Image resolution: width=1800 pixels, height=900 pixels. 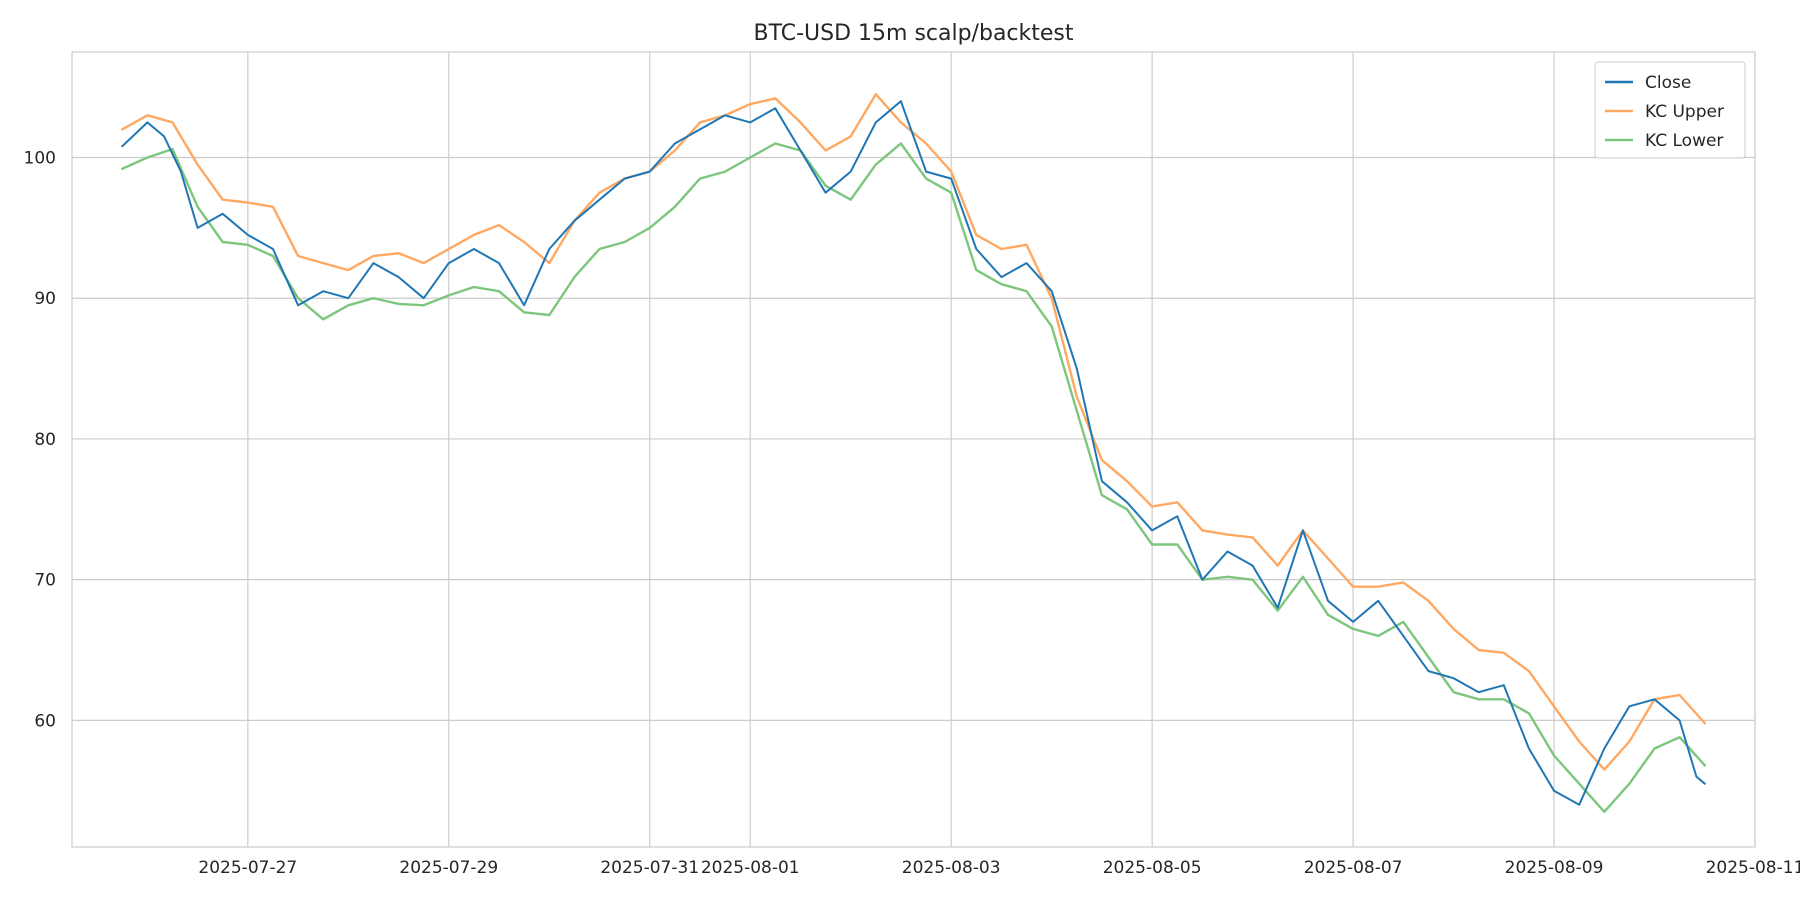 What do you see at coordinates (45, 440) in the screenshot?
I see `y-tick-label: 80` at bounding box center [45, 440].